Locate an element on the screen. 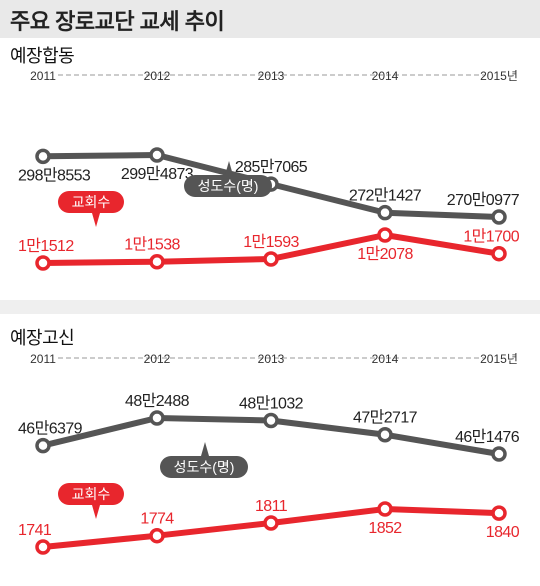 This screenshot has width=540, height=586. data-label: 1811 is located at coordinates (271, 506).